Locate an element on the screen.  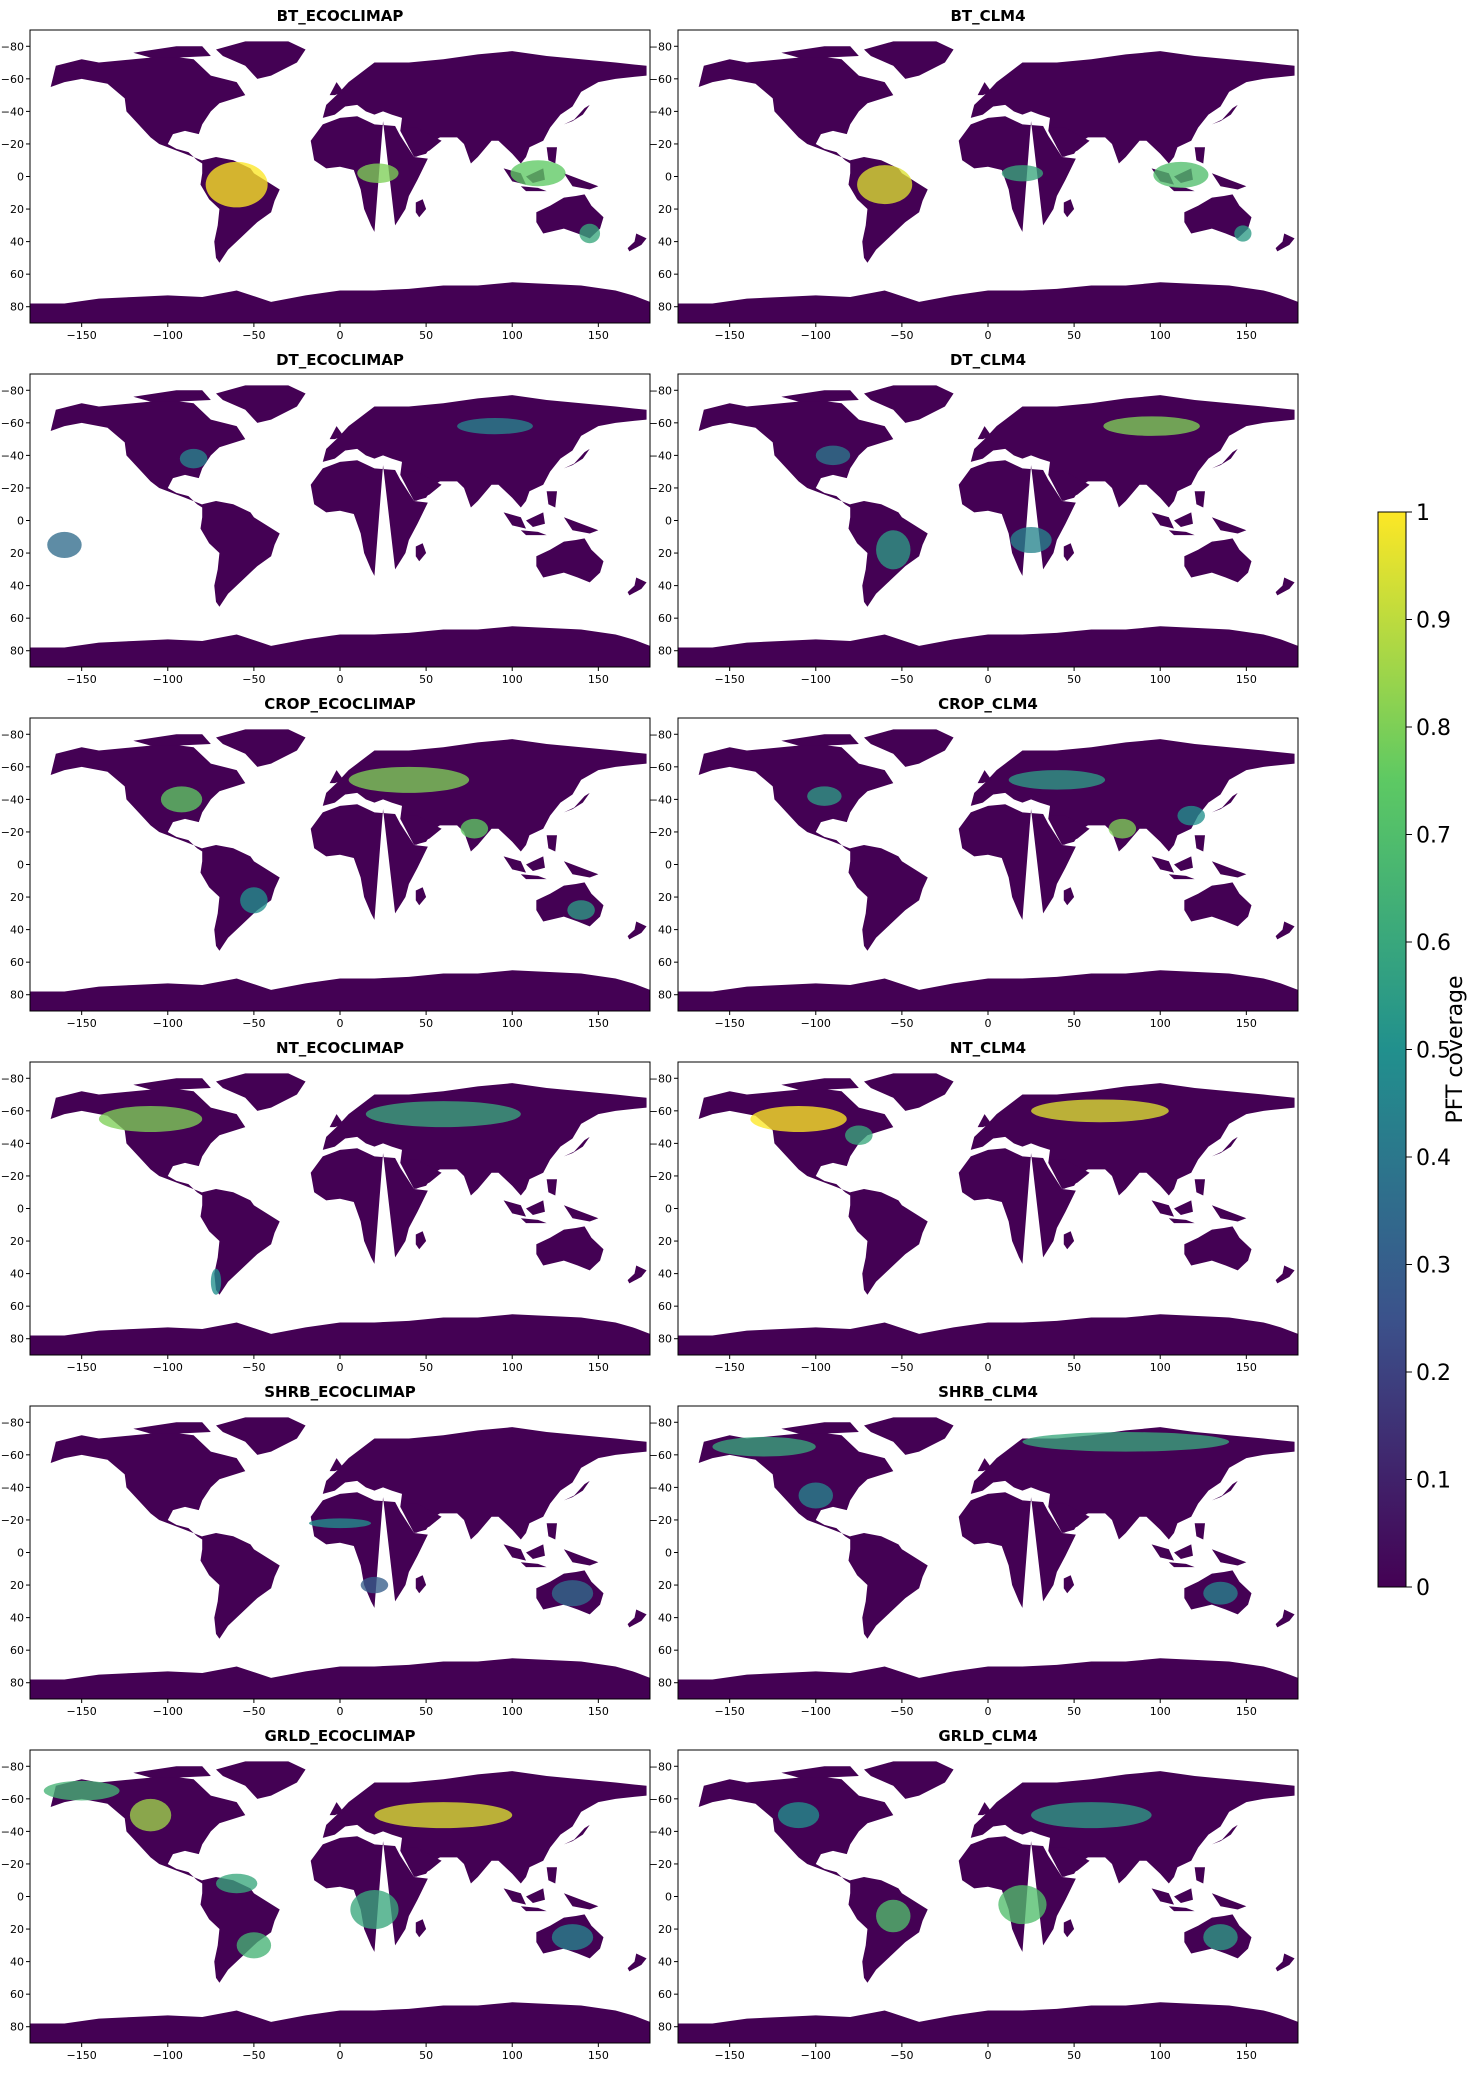
panel-title: CROP_CLM4 is located at coordinates (988, 704).